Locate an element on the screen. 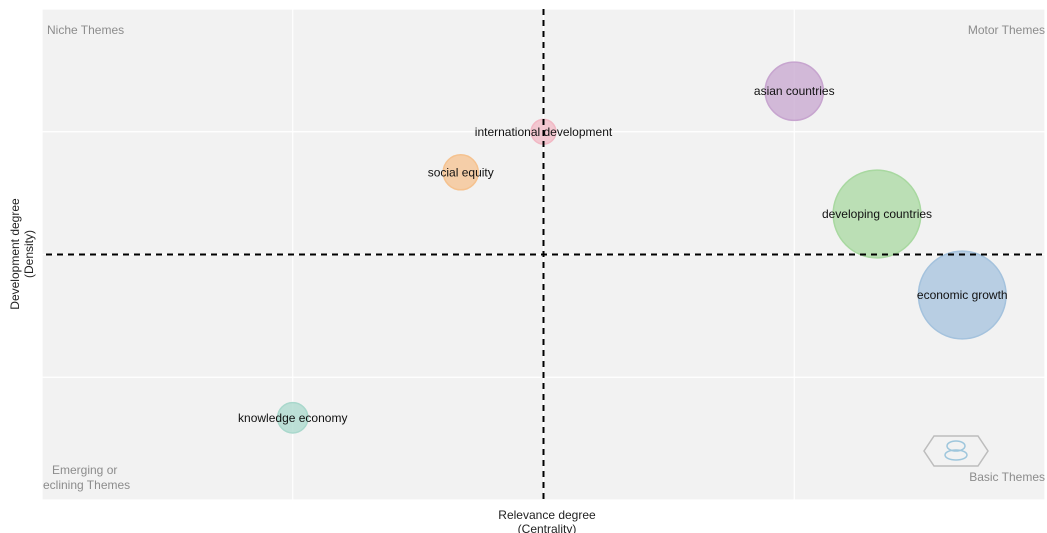 This screenshot has height=533, width=1047. x-axis-title-line1: Relevance degree is located at coordinates (547, 515).